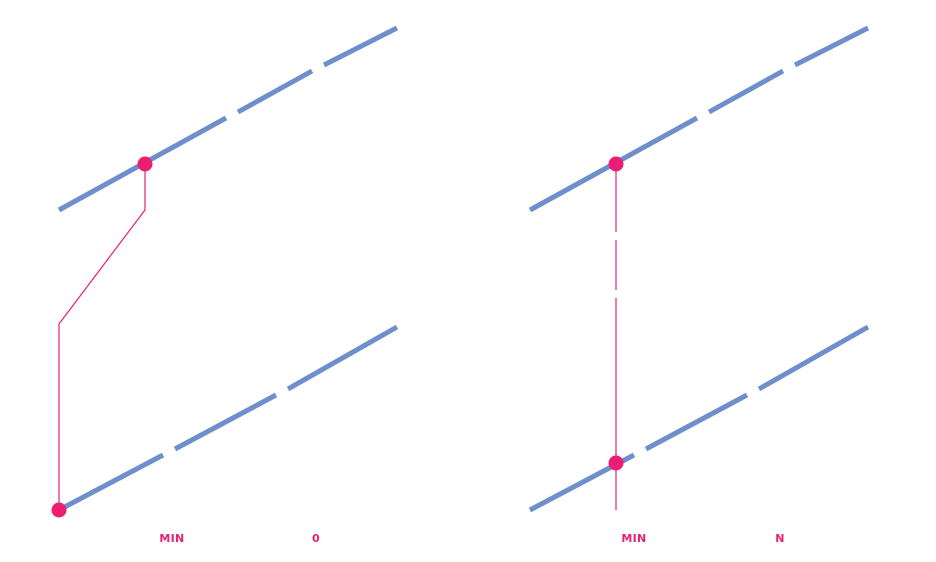 The image size is (936, 562). Describe the element at coordinates (616, 164) in the screenshot. I see `right-top-point` at that location.